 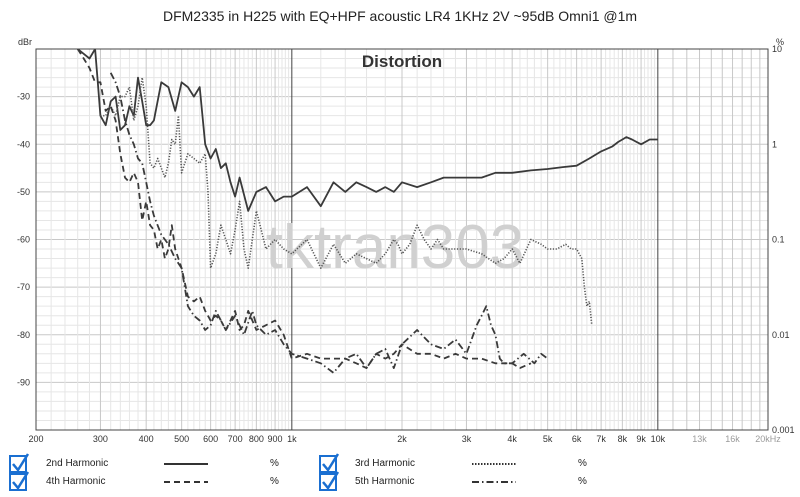 What do you see at coordinates (780, 42) in the screenshot?
I see `y-right-unit-label: %` at bounding box center [780, 42].